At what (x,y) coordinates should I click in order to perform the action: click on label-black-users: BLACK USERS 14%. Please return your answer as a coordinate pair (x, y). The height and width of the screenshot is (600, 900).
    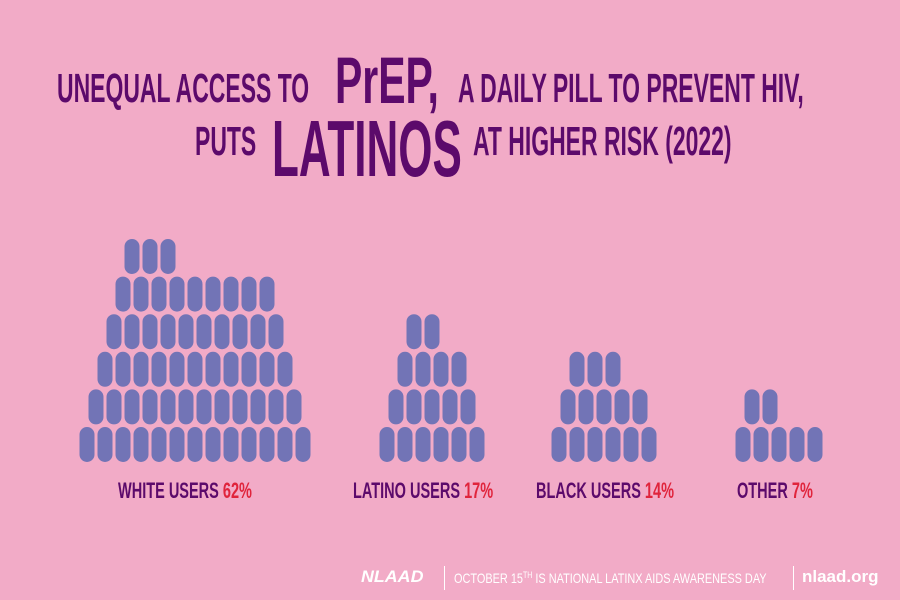
    Looking at the image, I should click on (640, 491).